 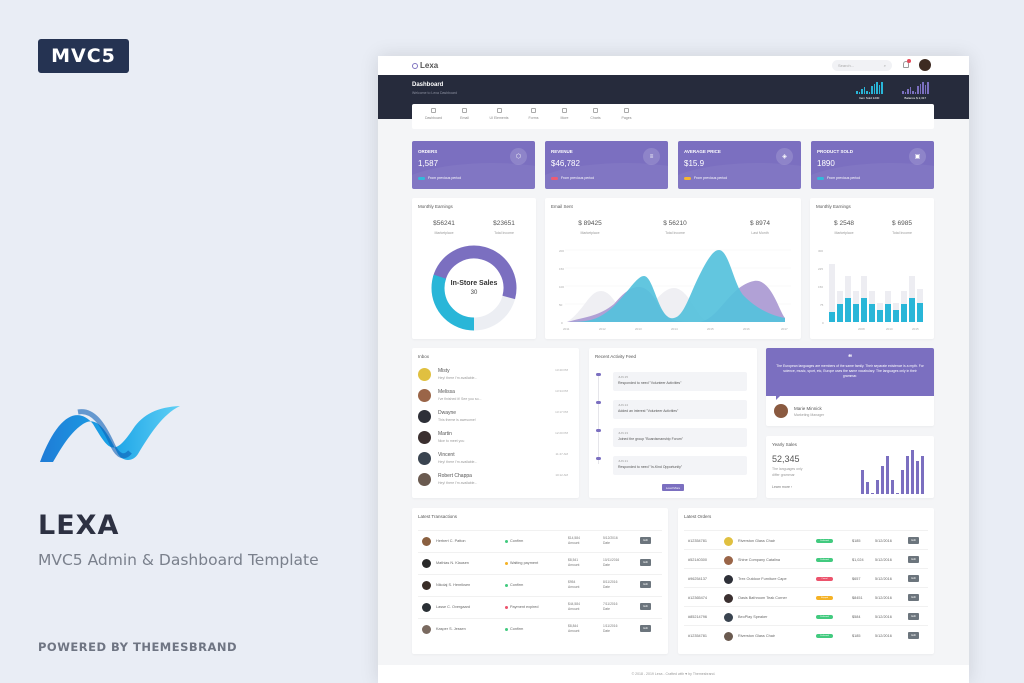 What do you see at coordinates (517, 629) in the screenshot?
I see `status-text: Confirm` at bounding box center [517, 629].